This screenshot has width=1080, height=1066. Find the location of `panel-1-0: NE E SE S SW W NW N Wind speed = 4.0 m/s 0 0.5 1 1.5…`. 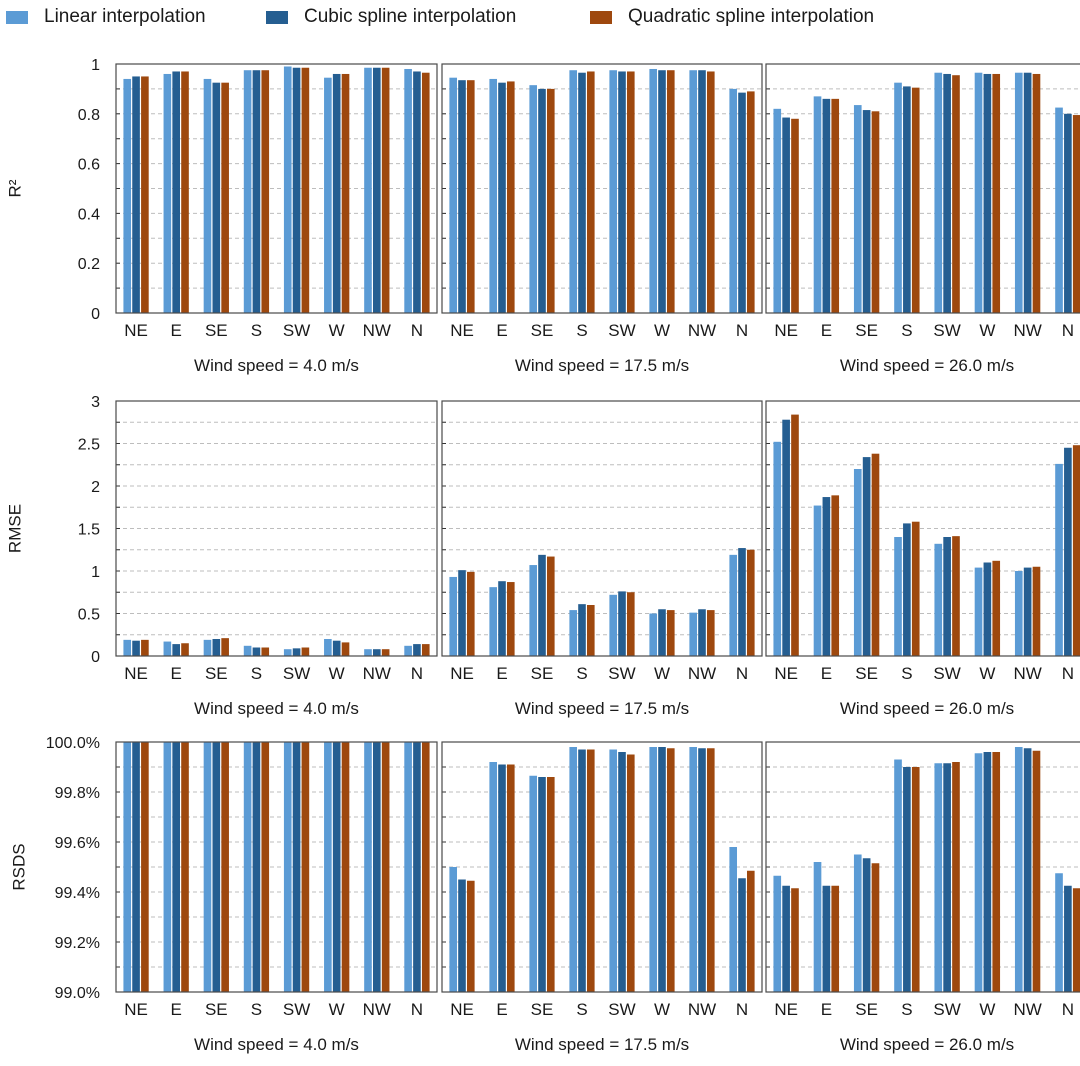

panel-1-0: NE E SE S SW W NW N Wind speed = 4.0 m/s 0 0.5 1 1.5… is located at coordinates (258, 556).